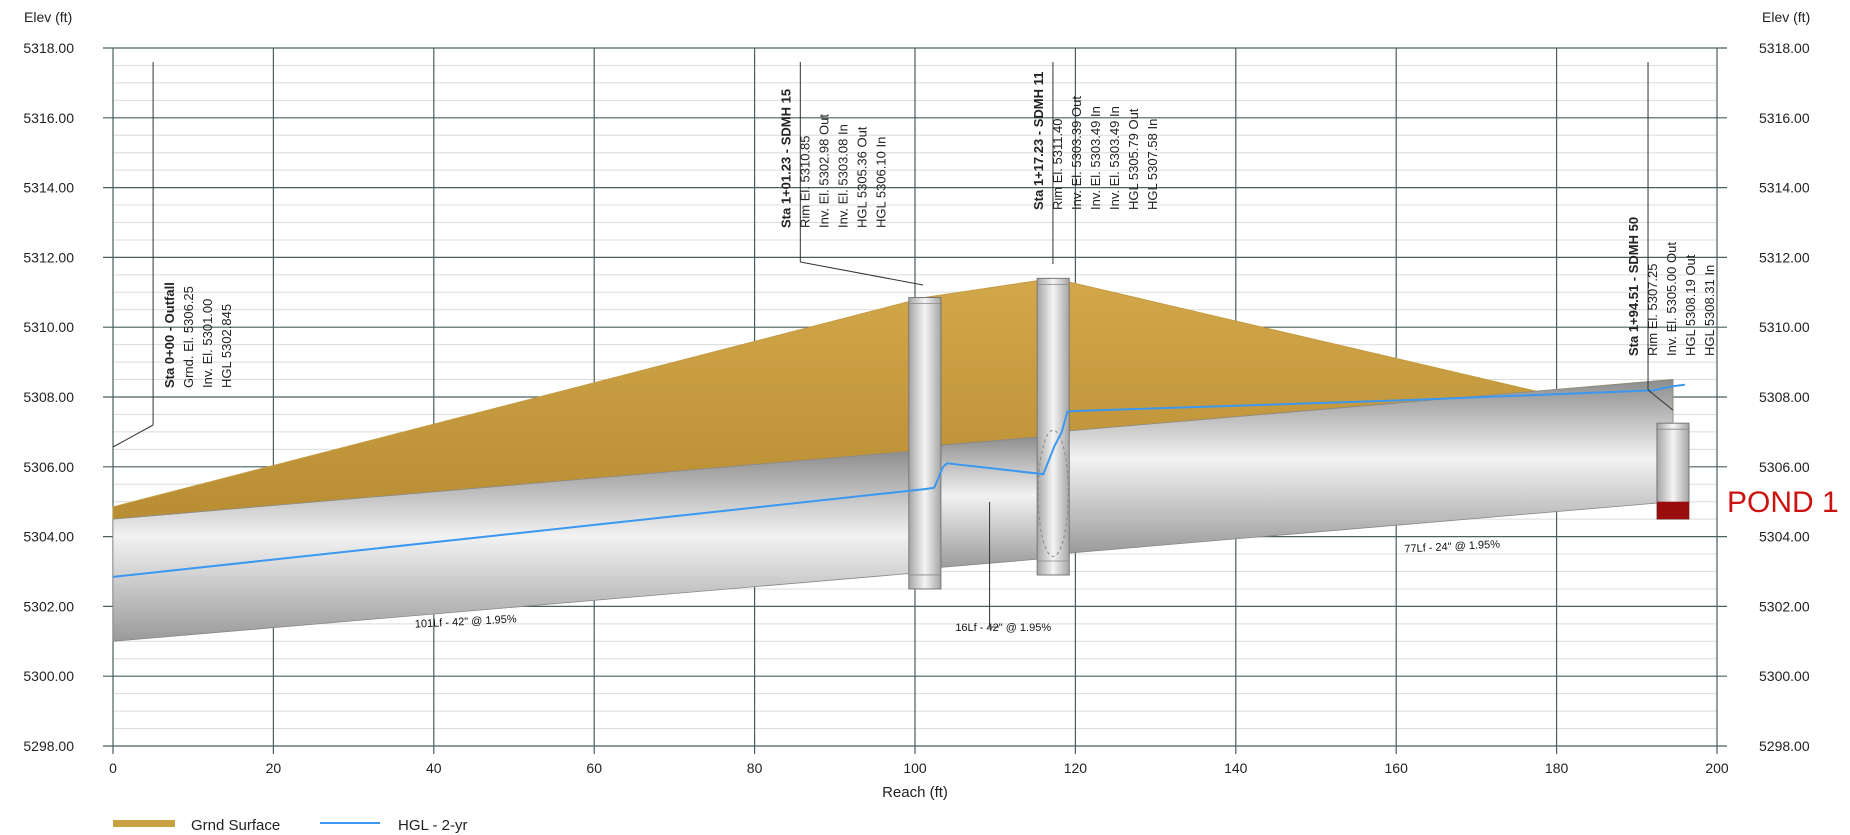 This screenshot has width=1850, height=835. Describe the element at coordinates (1784, 606) in the screenshot. I see `y-tick-label-right: 5302.00` at that location.